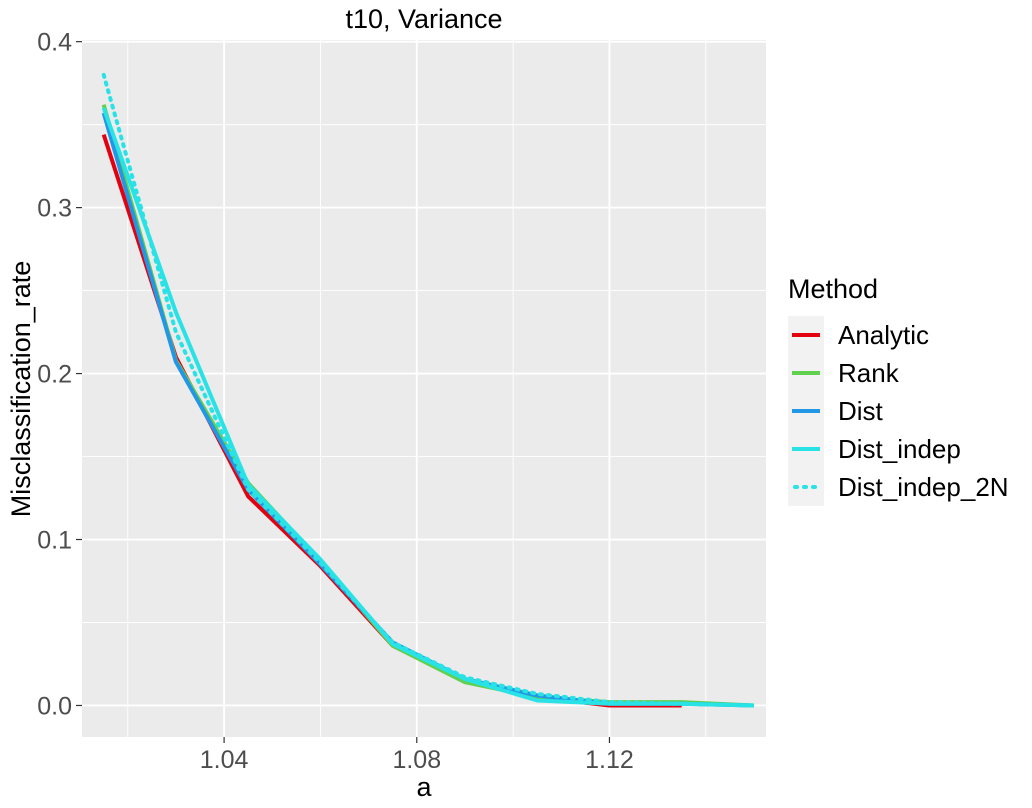 The width and height of the screenshot is (1032, 808). What do you see at coordinates (54, 209) in the screenshot?
I see `y-tick-label-3: 0.3` at bounding box center [54, 209].